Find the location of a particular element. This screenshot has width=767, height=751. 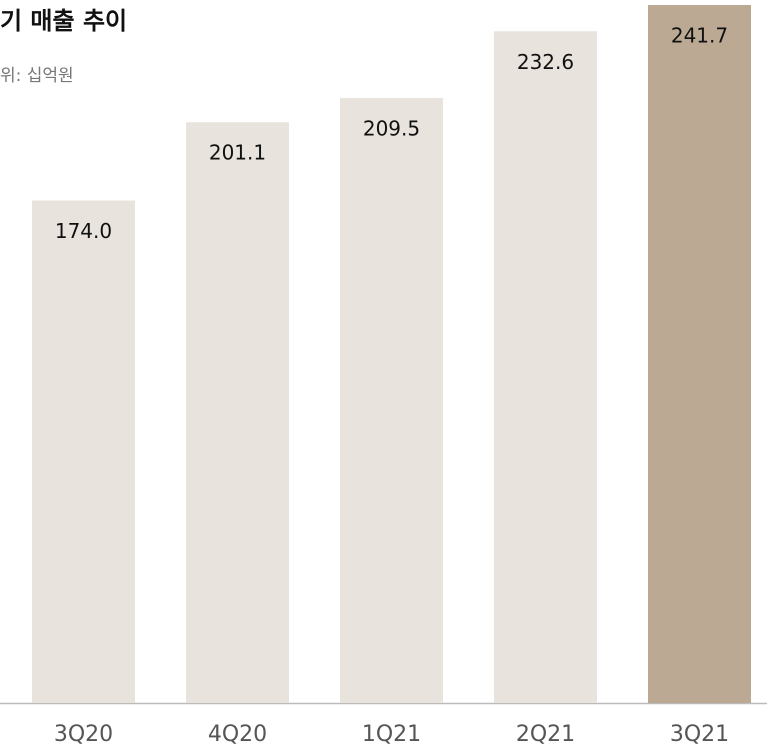

x-tick-label: 4Q20 is located at coordinates (237, 734).